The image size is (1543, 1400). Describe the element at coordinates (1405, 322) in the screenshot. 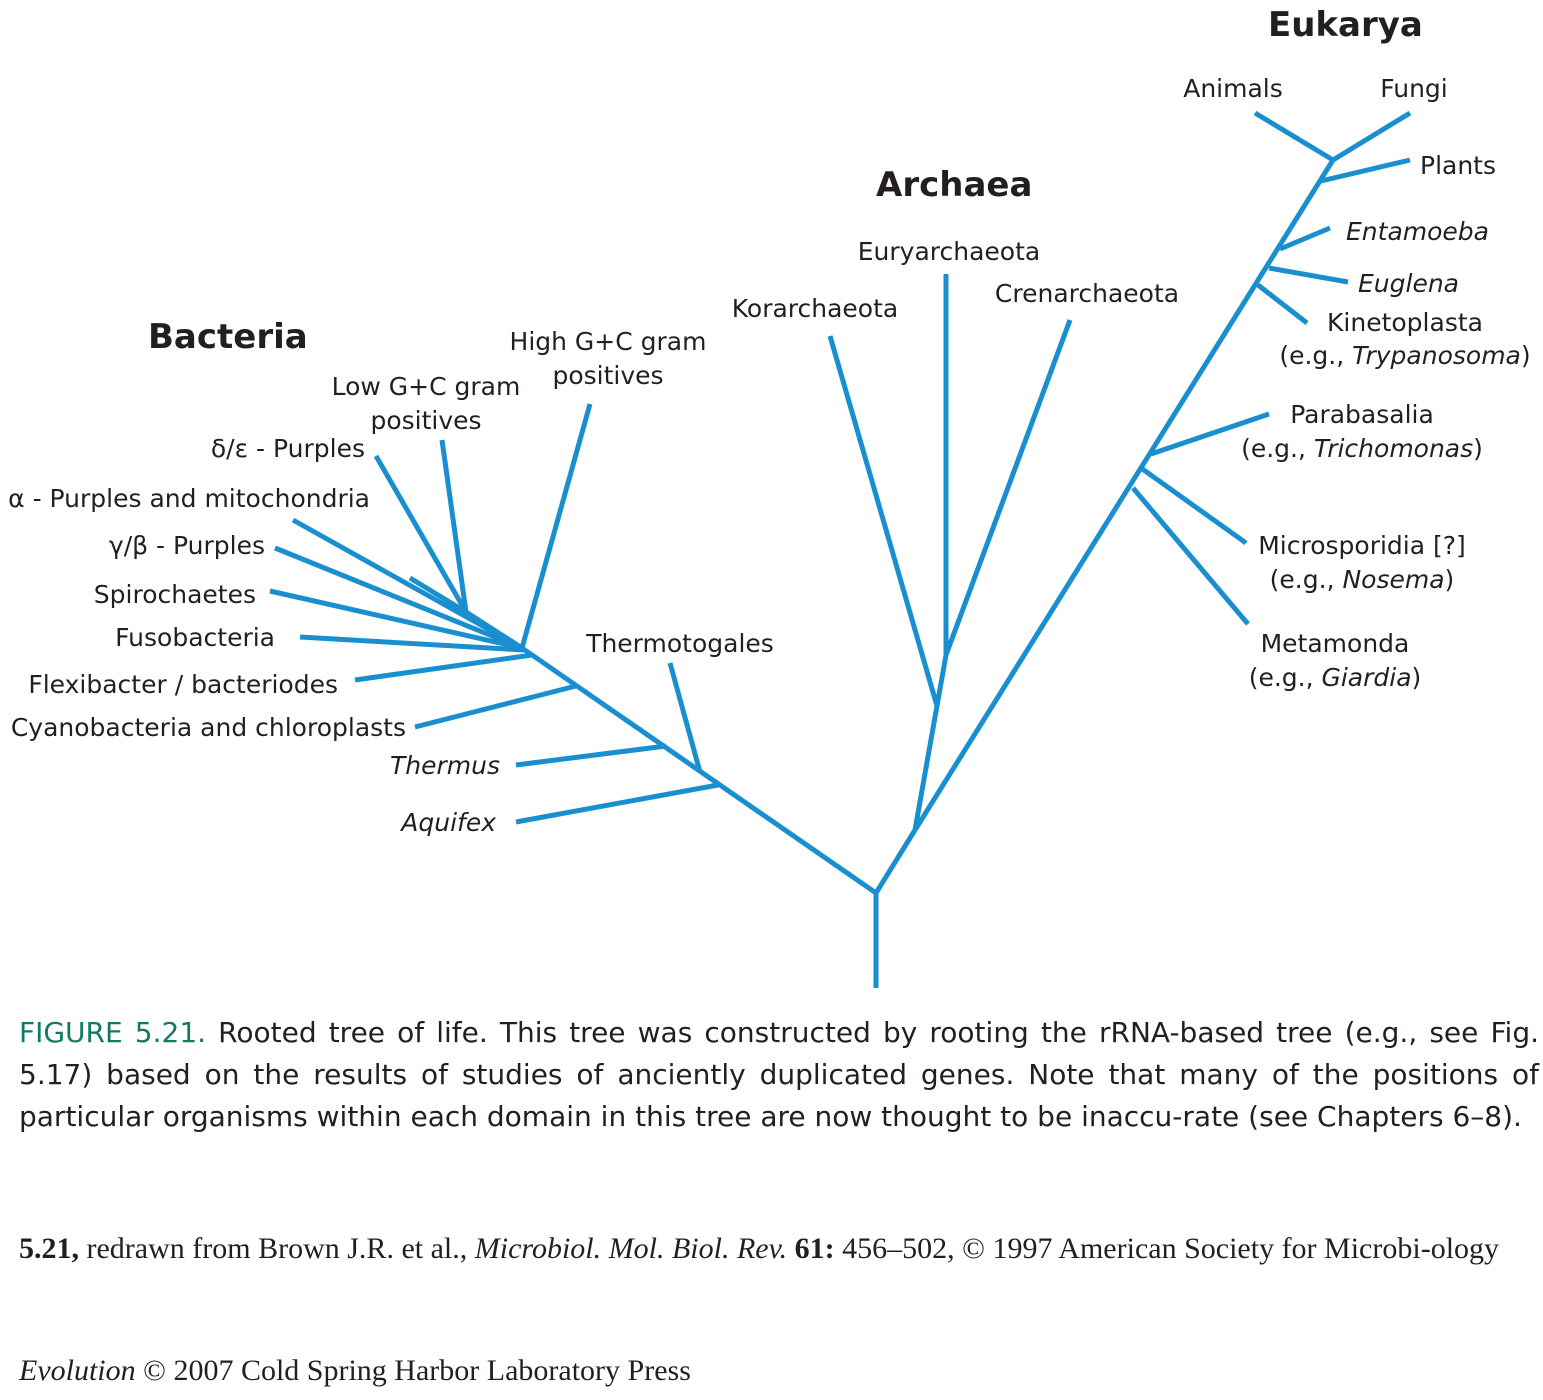

I see `label-kinetoplasta: Kinetoplasta` at that location.